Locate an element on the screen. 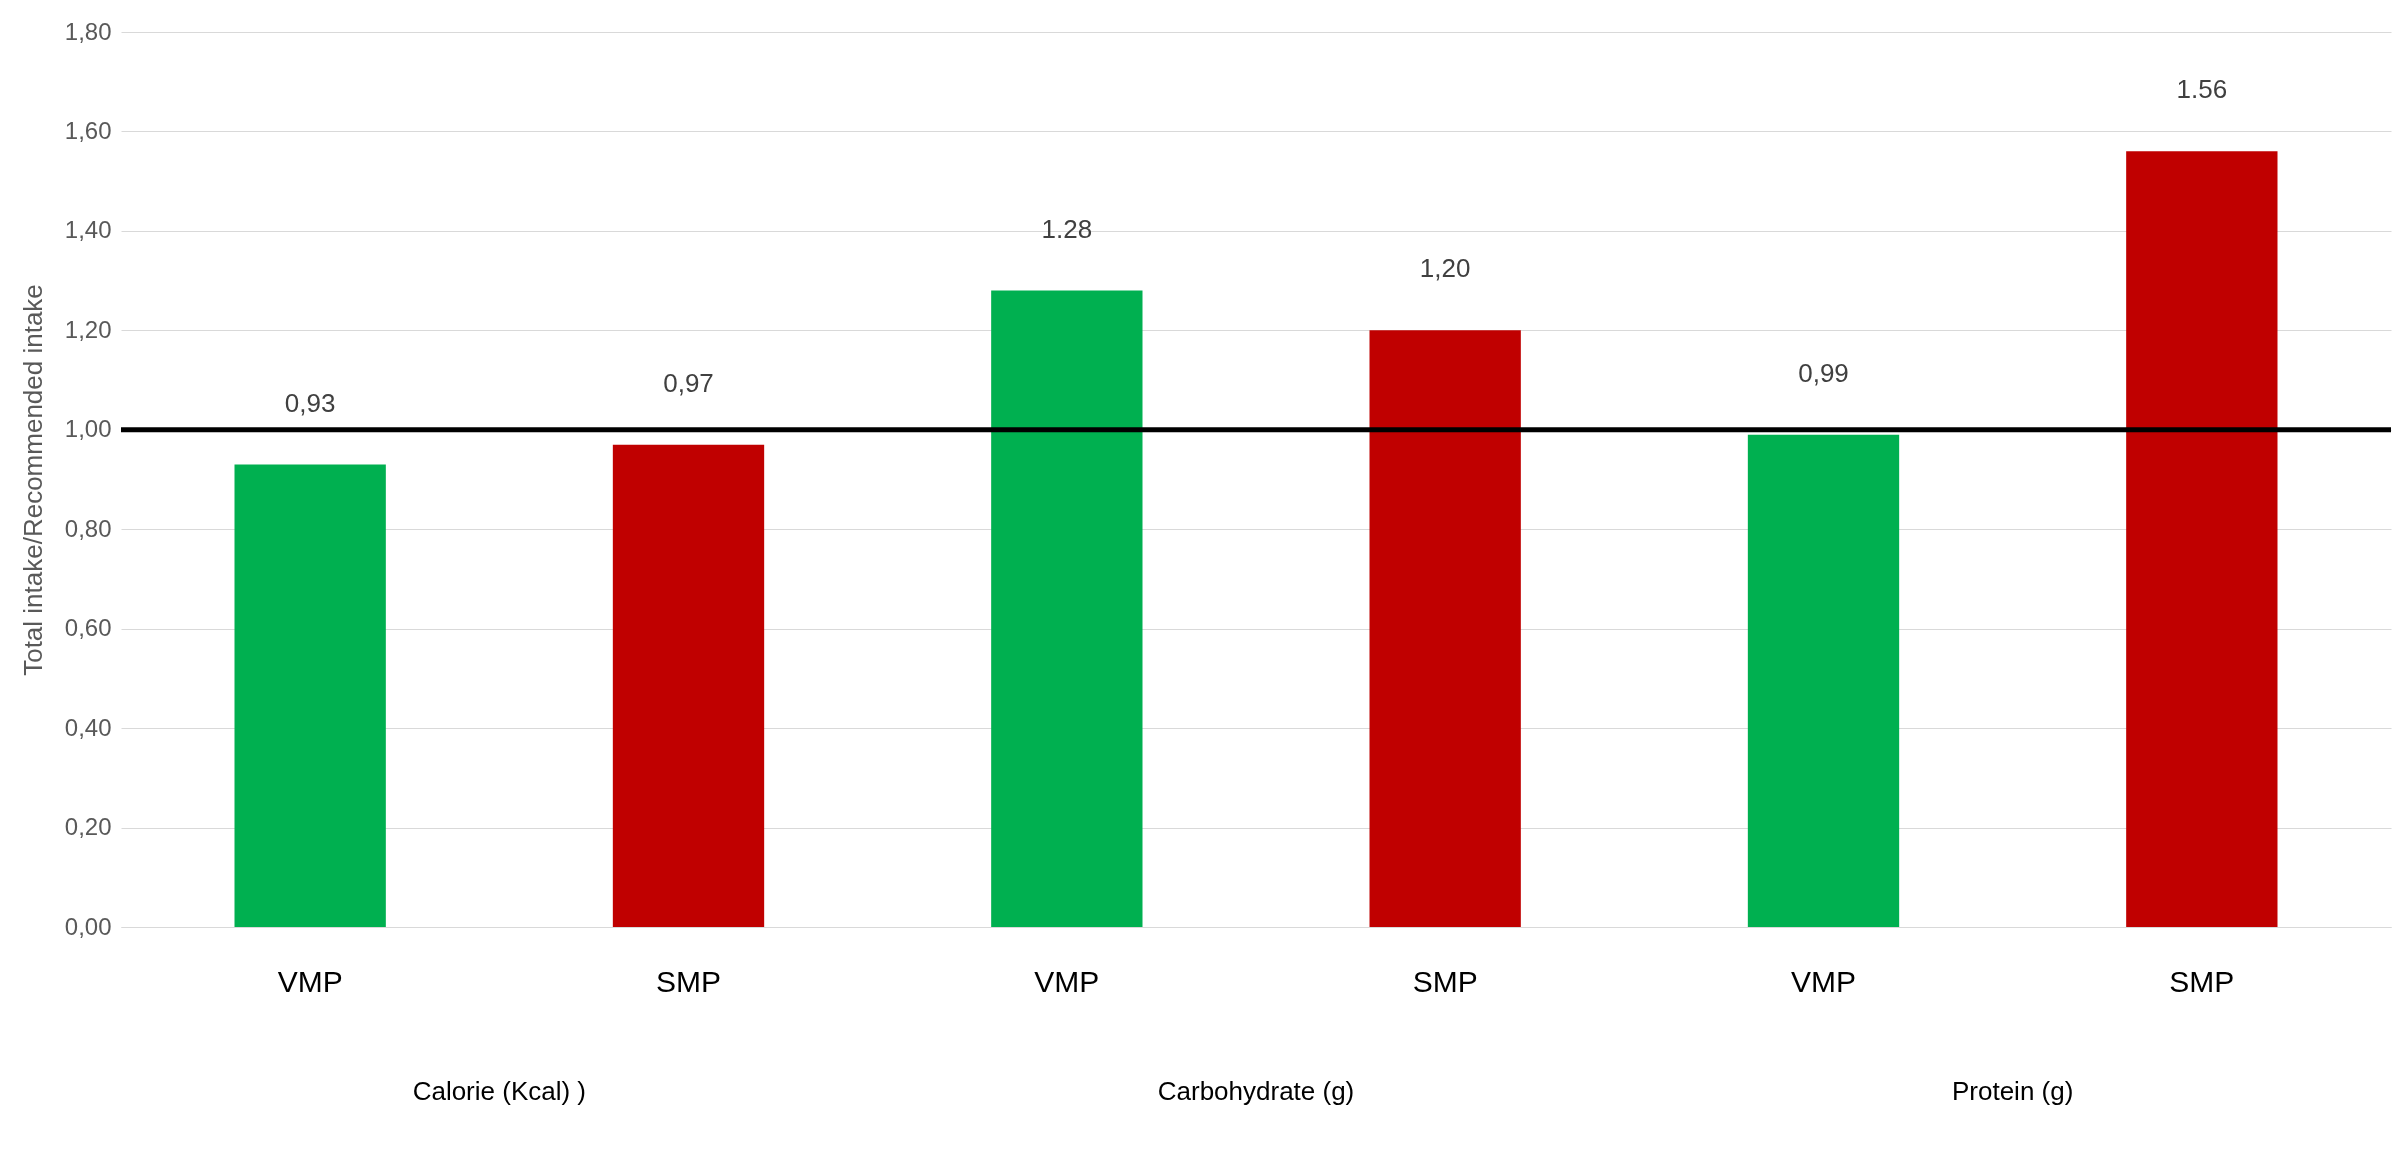 The height and width of the screenshot is (1153, 2405). y-tick-label: 1,80 is located at coordinates (88, 31).